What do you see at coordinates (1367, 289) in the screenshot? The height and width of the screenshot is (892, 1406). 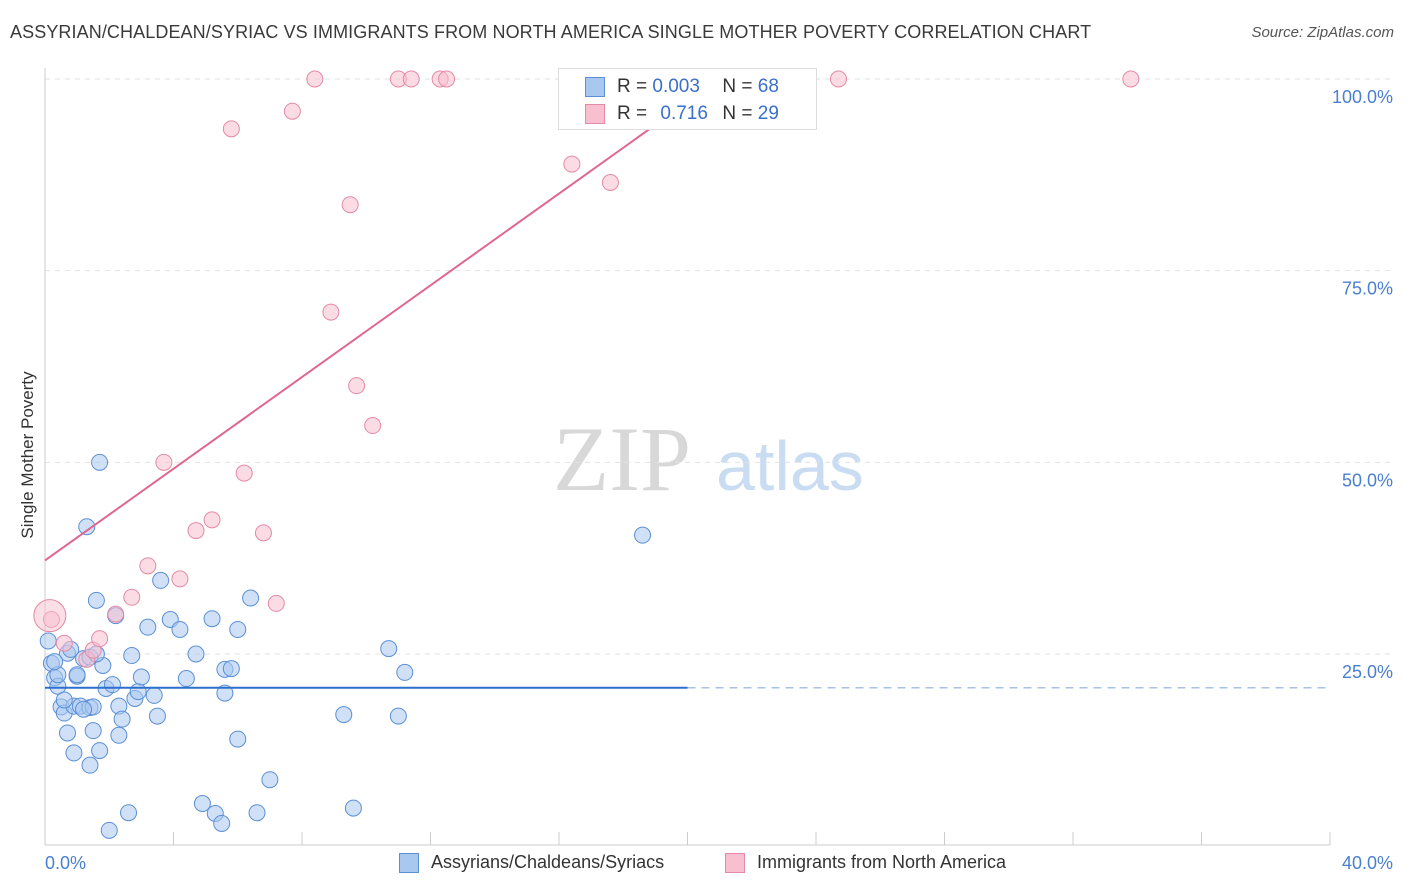 I see `y-tick-label: 75.0%` at bounding box center [1367, 289].